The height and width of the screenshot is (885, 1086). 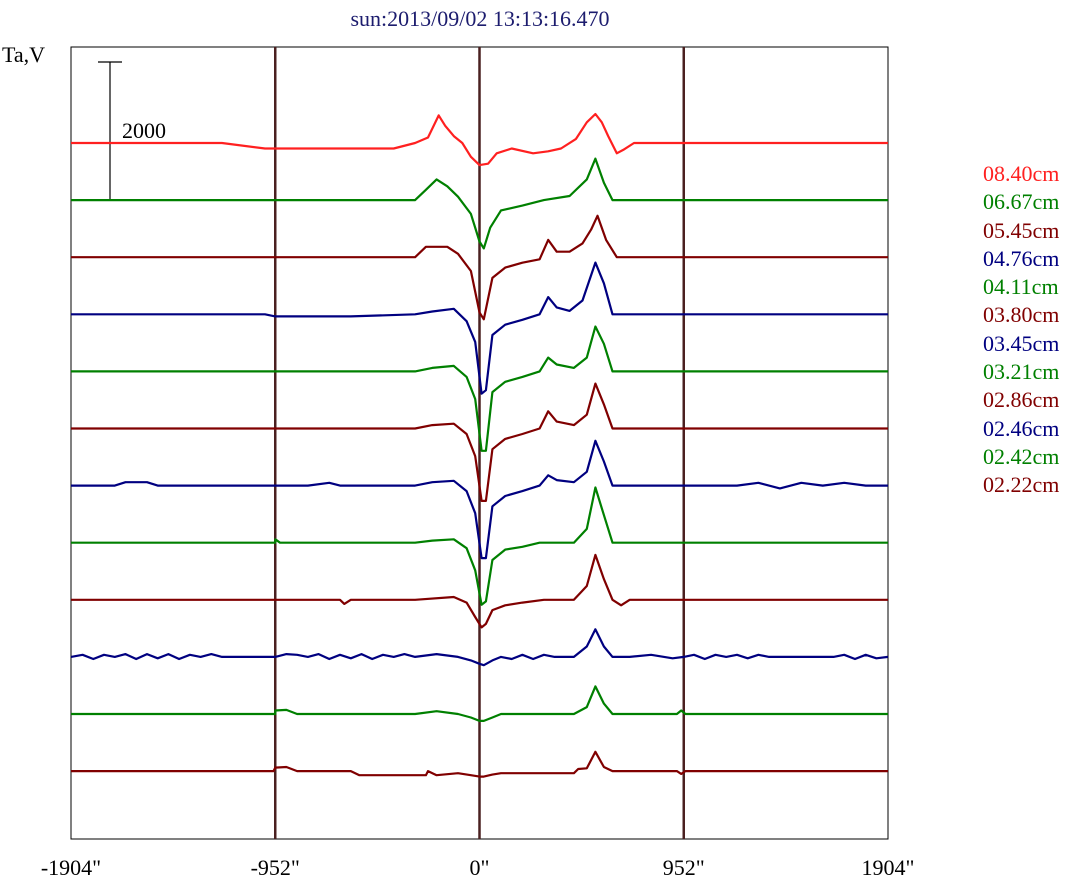 I want to click on x-tick-label: 0", so click(x=479, y=867).